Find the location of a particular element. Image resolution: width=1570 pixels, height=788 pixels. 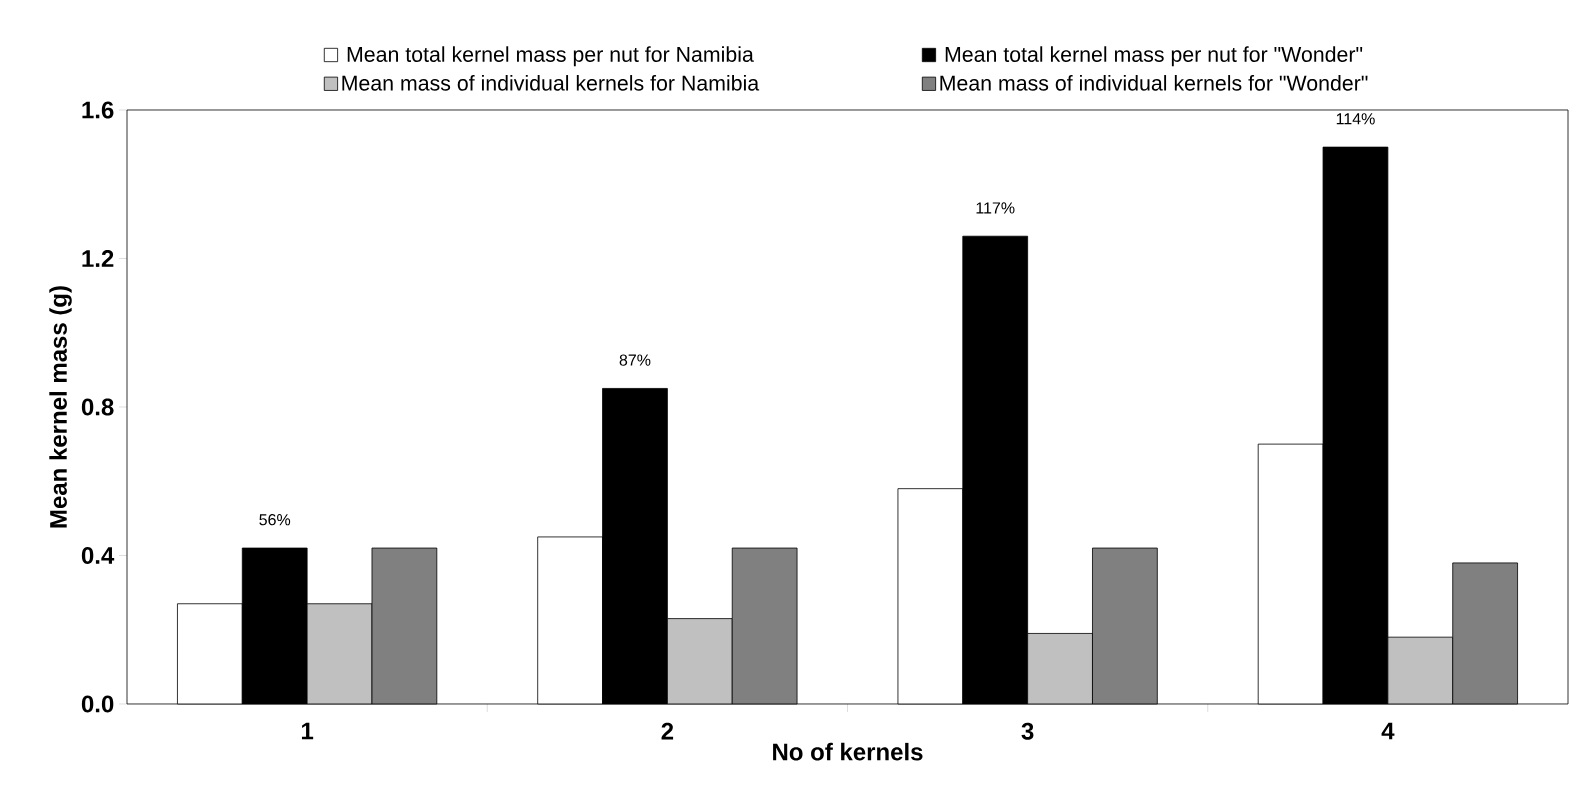

annotation: 114% is located at coordinates (1355, 119).